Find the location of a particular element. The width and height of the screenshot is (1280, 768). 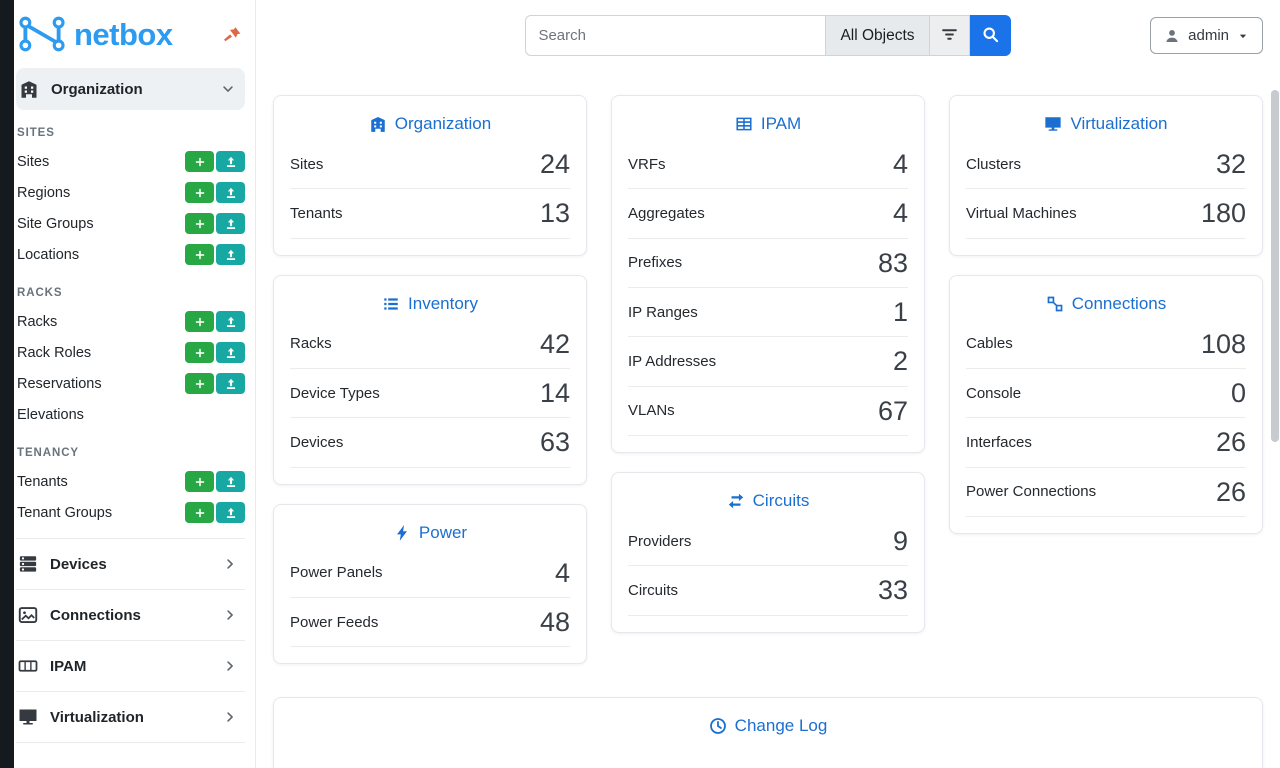

sidebar-link-locations: Locations is located at coordinates (48, 254).